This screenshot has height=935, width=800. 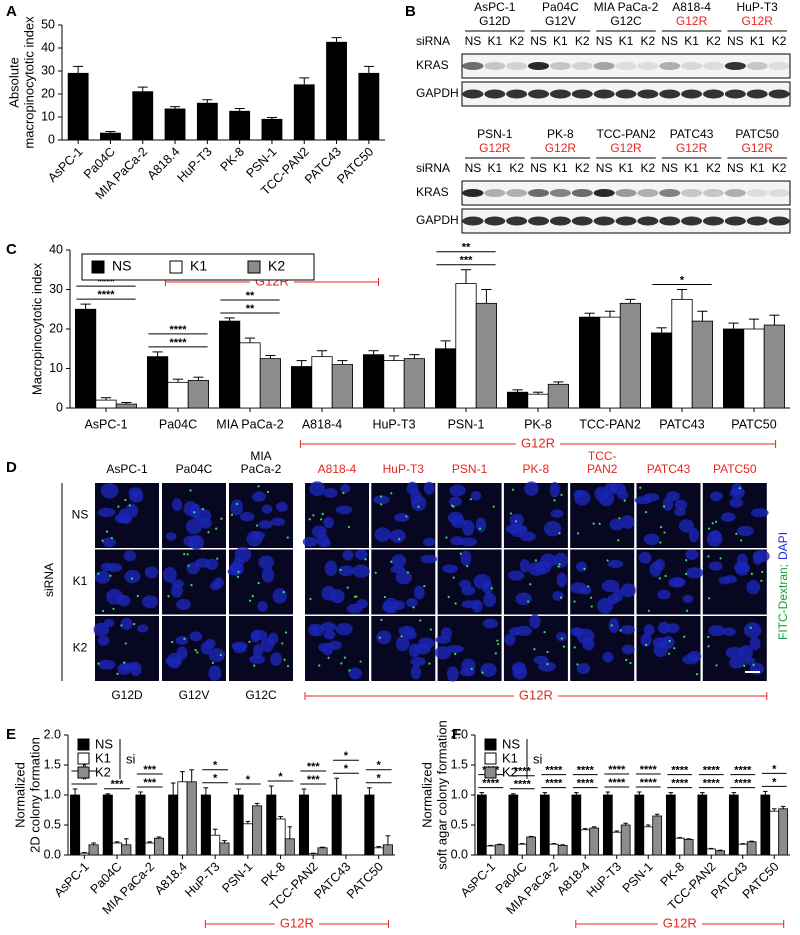 What do you see at coordinates (743, 771) in the screenshot?
I see `significance-label: ****` at bounding box center [743, 771].